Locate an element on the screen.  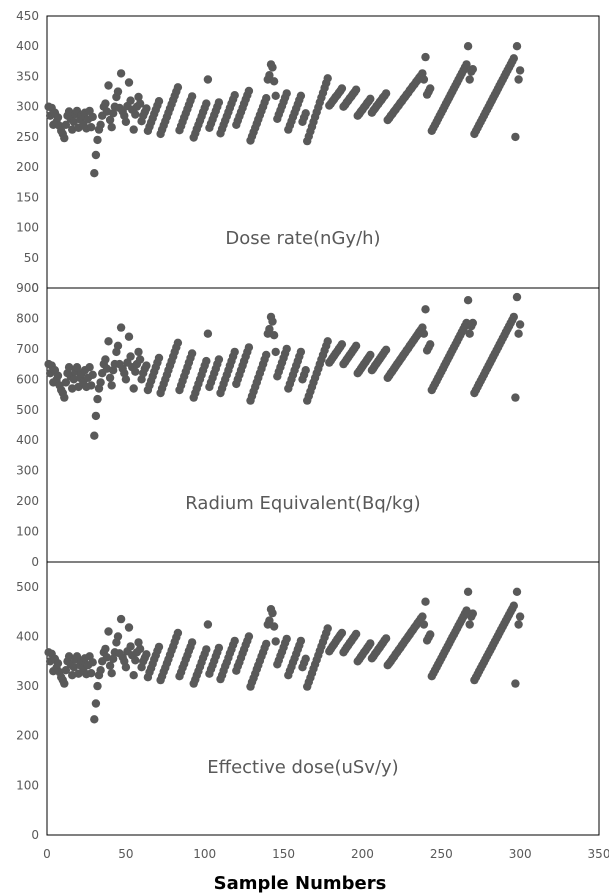
y-tick-label: 500 is located at coordinates (27, 587).